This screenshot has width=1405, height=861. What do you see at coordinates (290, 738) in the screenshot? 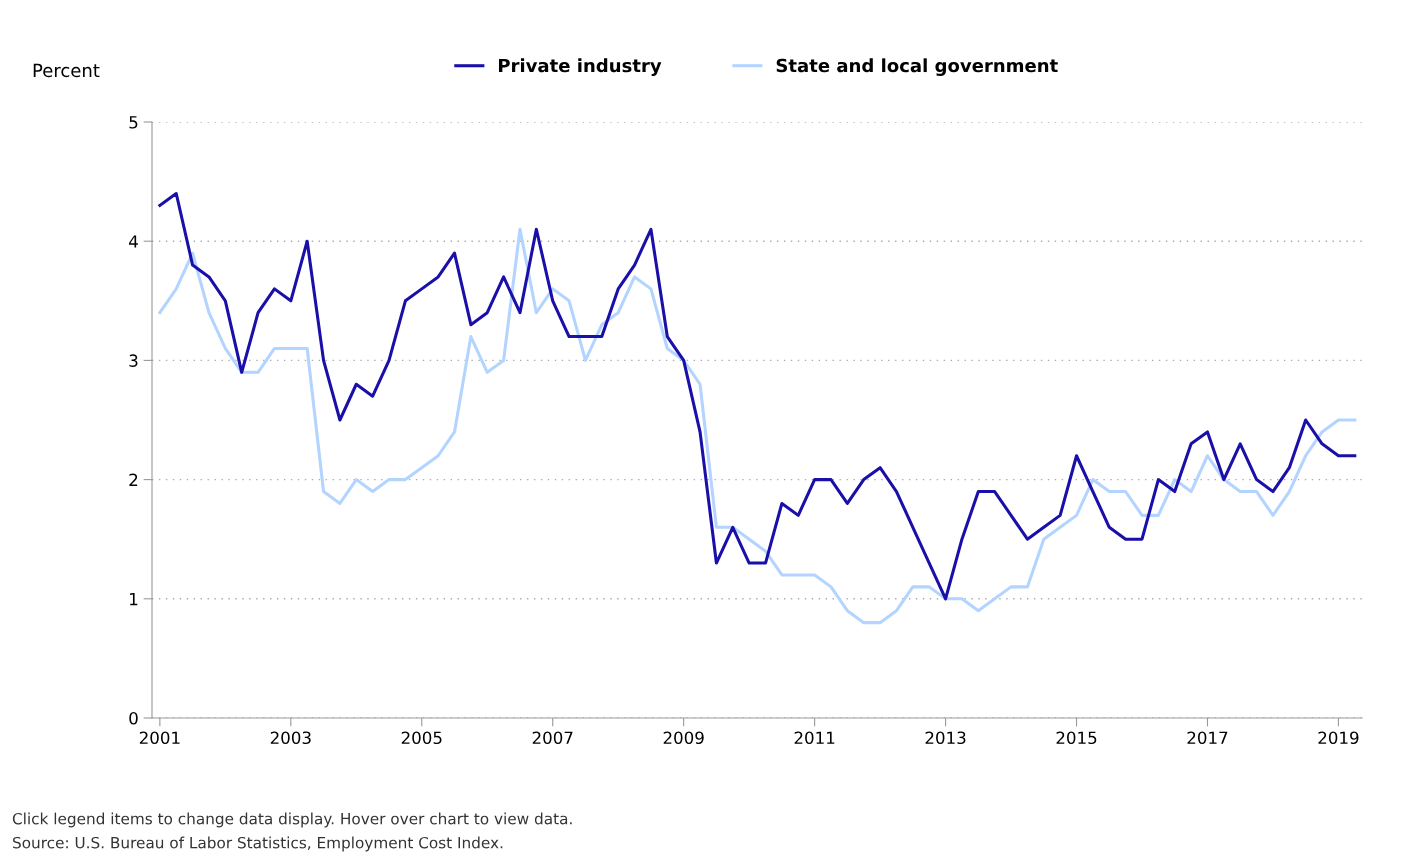
I see `x-tick-label: 2003` at bounding box center [290, 738].